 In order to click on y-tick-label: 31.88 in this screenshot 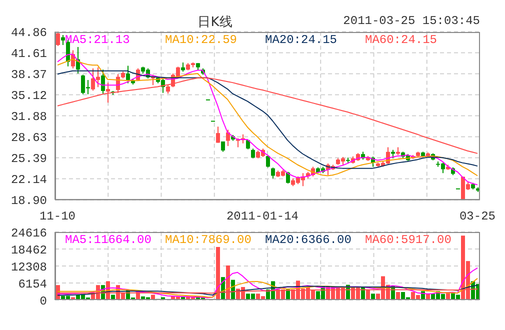, I will do `click(28, 117)`.